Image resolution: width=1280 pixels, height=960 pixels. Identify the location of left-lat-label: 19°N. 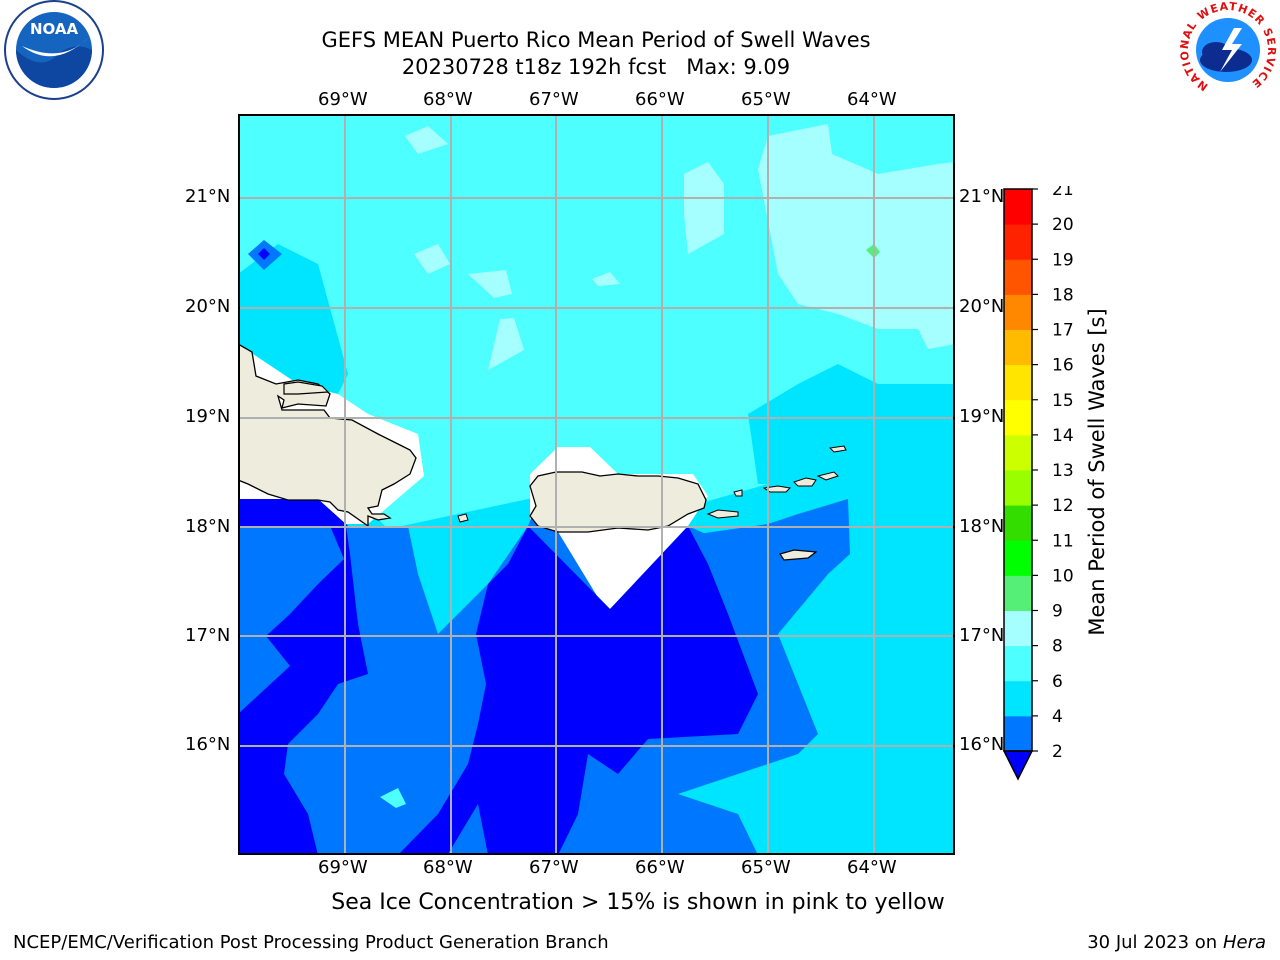
(208, 416).